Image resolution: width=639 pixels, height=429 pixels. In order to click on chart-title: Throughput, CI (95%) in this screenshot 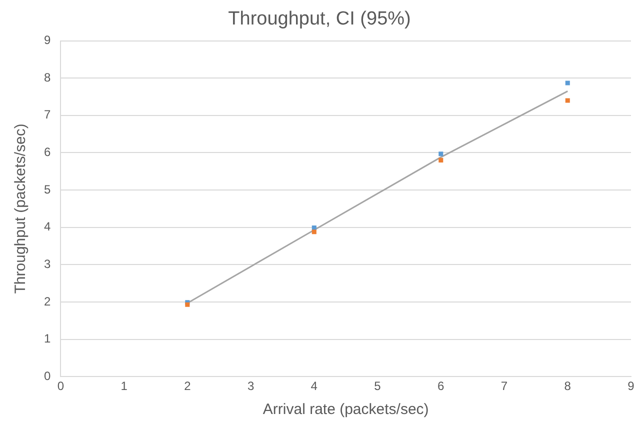, I will do `click(319, 19)`.